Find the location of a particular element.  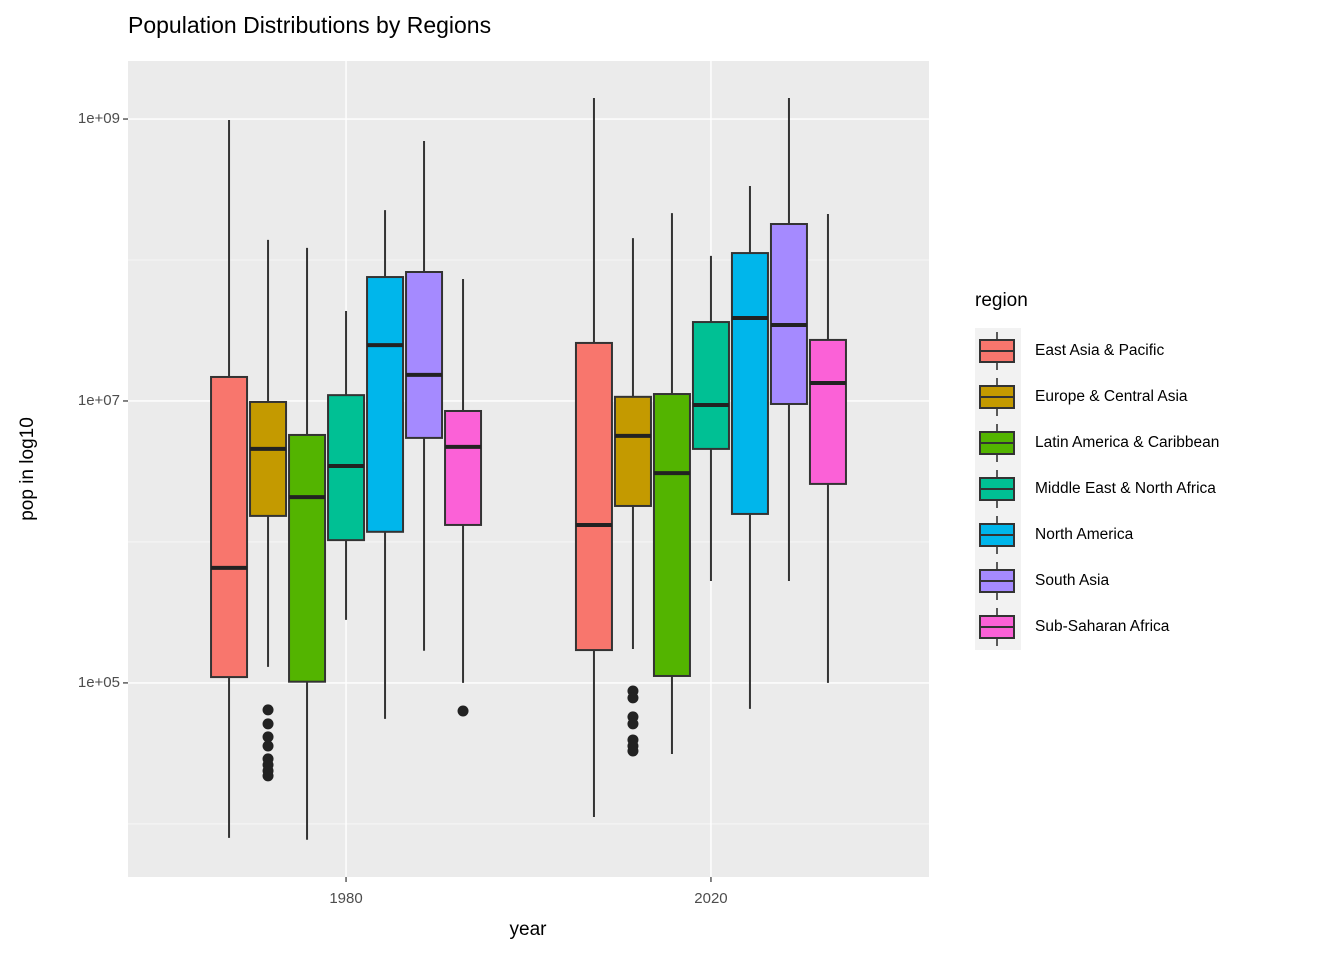

chart-title: Population Distributions by Regions is located at coordinates (309, 25).